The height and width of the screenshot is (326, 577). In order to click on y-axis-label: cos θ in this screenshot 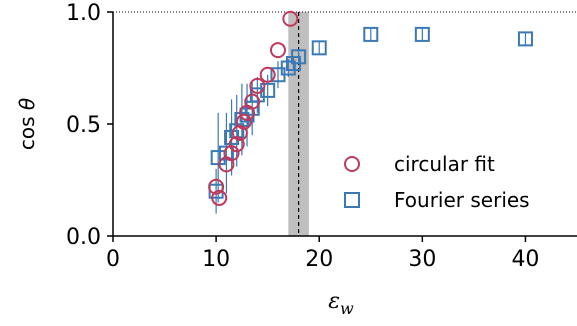, I will do `click(27, 124)`.